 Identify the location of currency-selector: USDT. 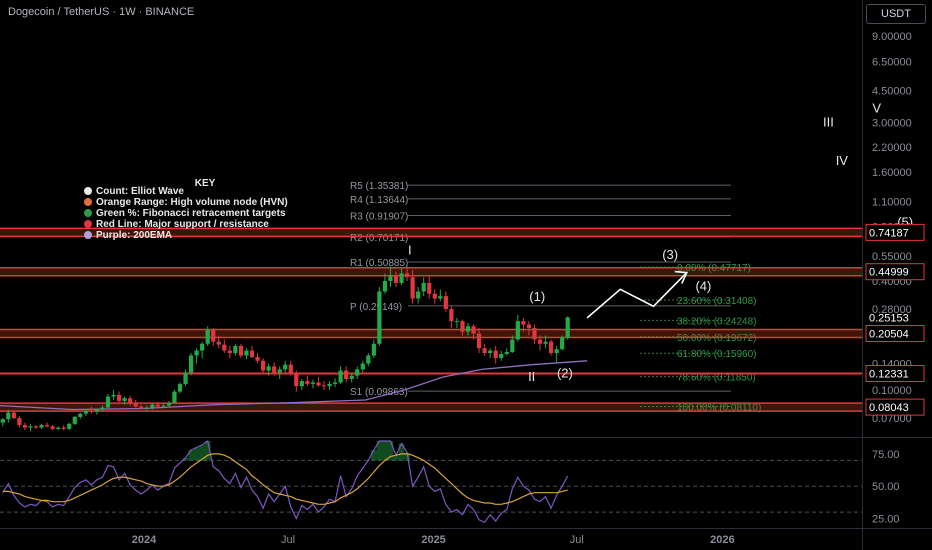
(896, 14).